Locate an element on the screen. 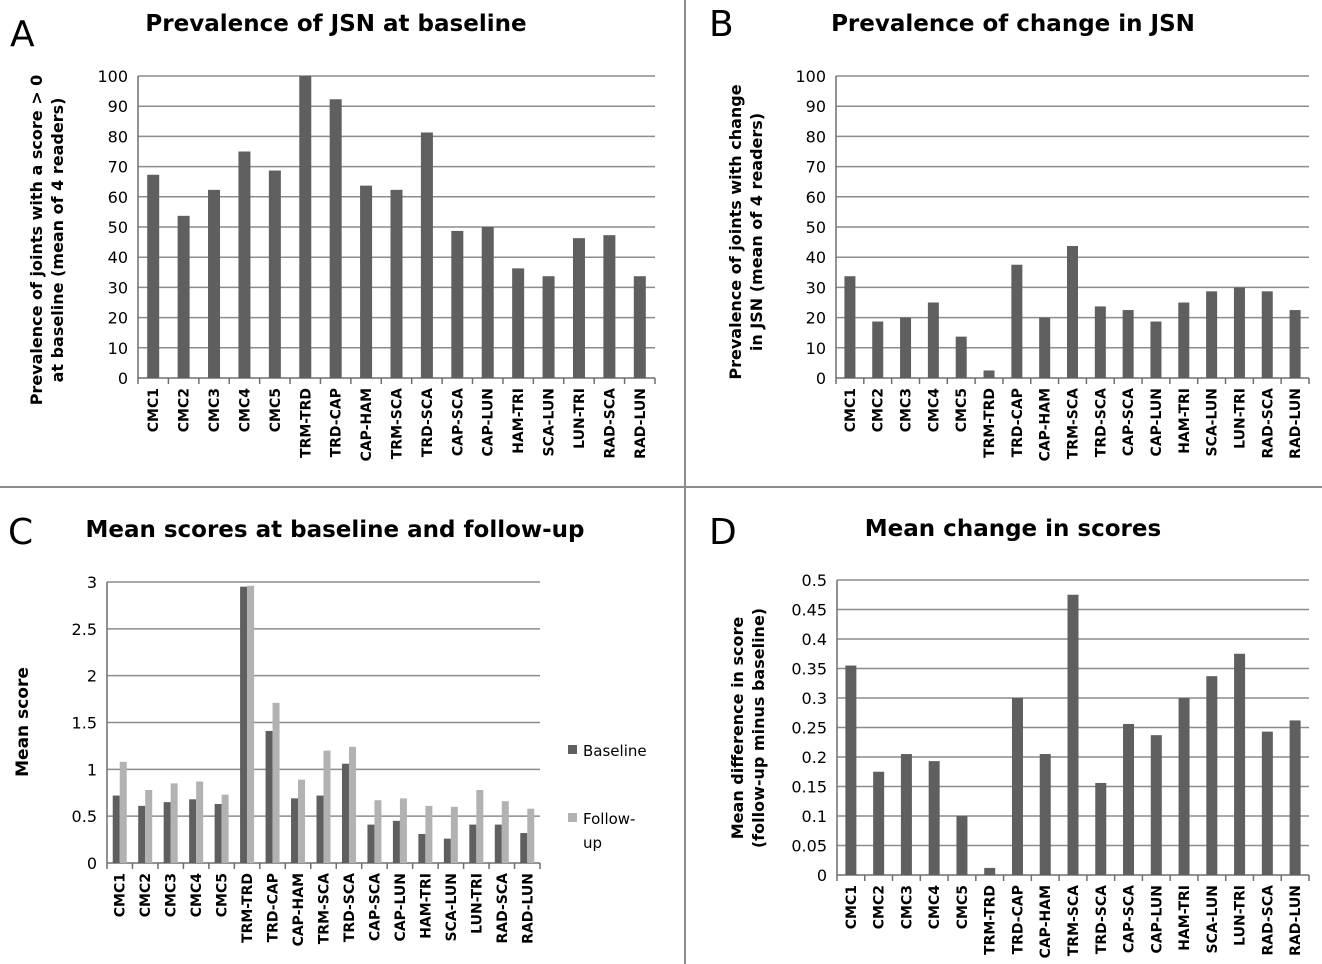 The width and height of the screenshot is (1322, 964). panel-d-category-label: CAP-LUN is located at coordinates (1157, 919).